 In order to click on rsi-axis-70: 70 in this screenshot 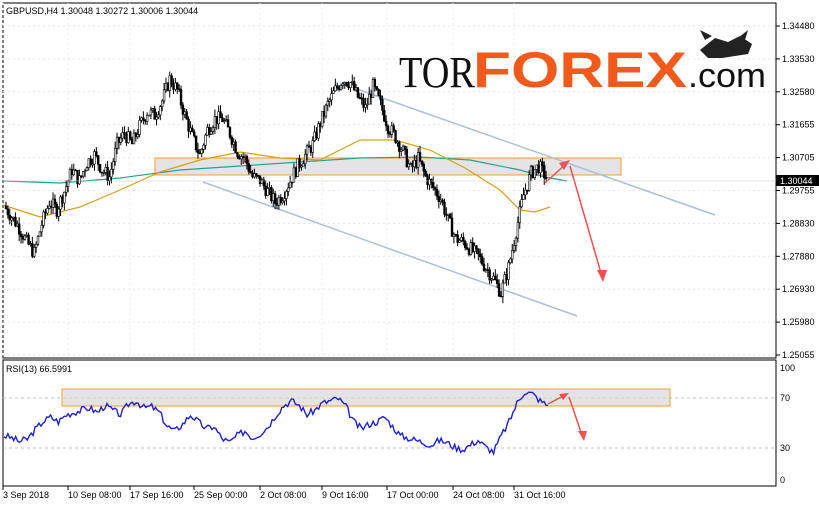, I will do `click(785, 398)`.